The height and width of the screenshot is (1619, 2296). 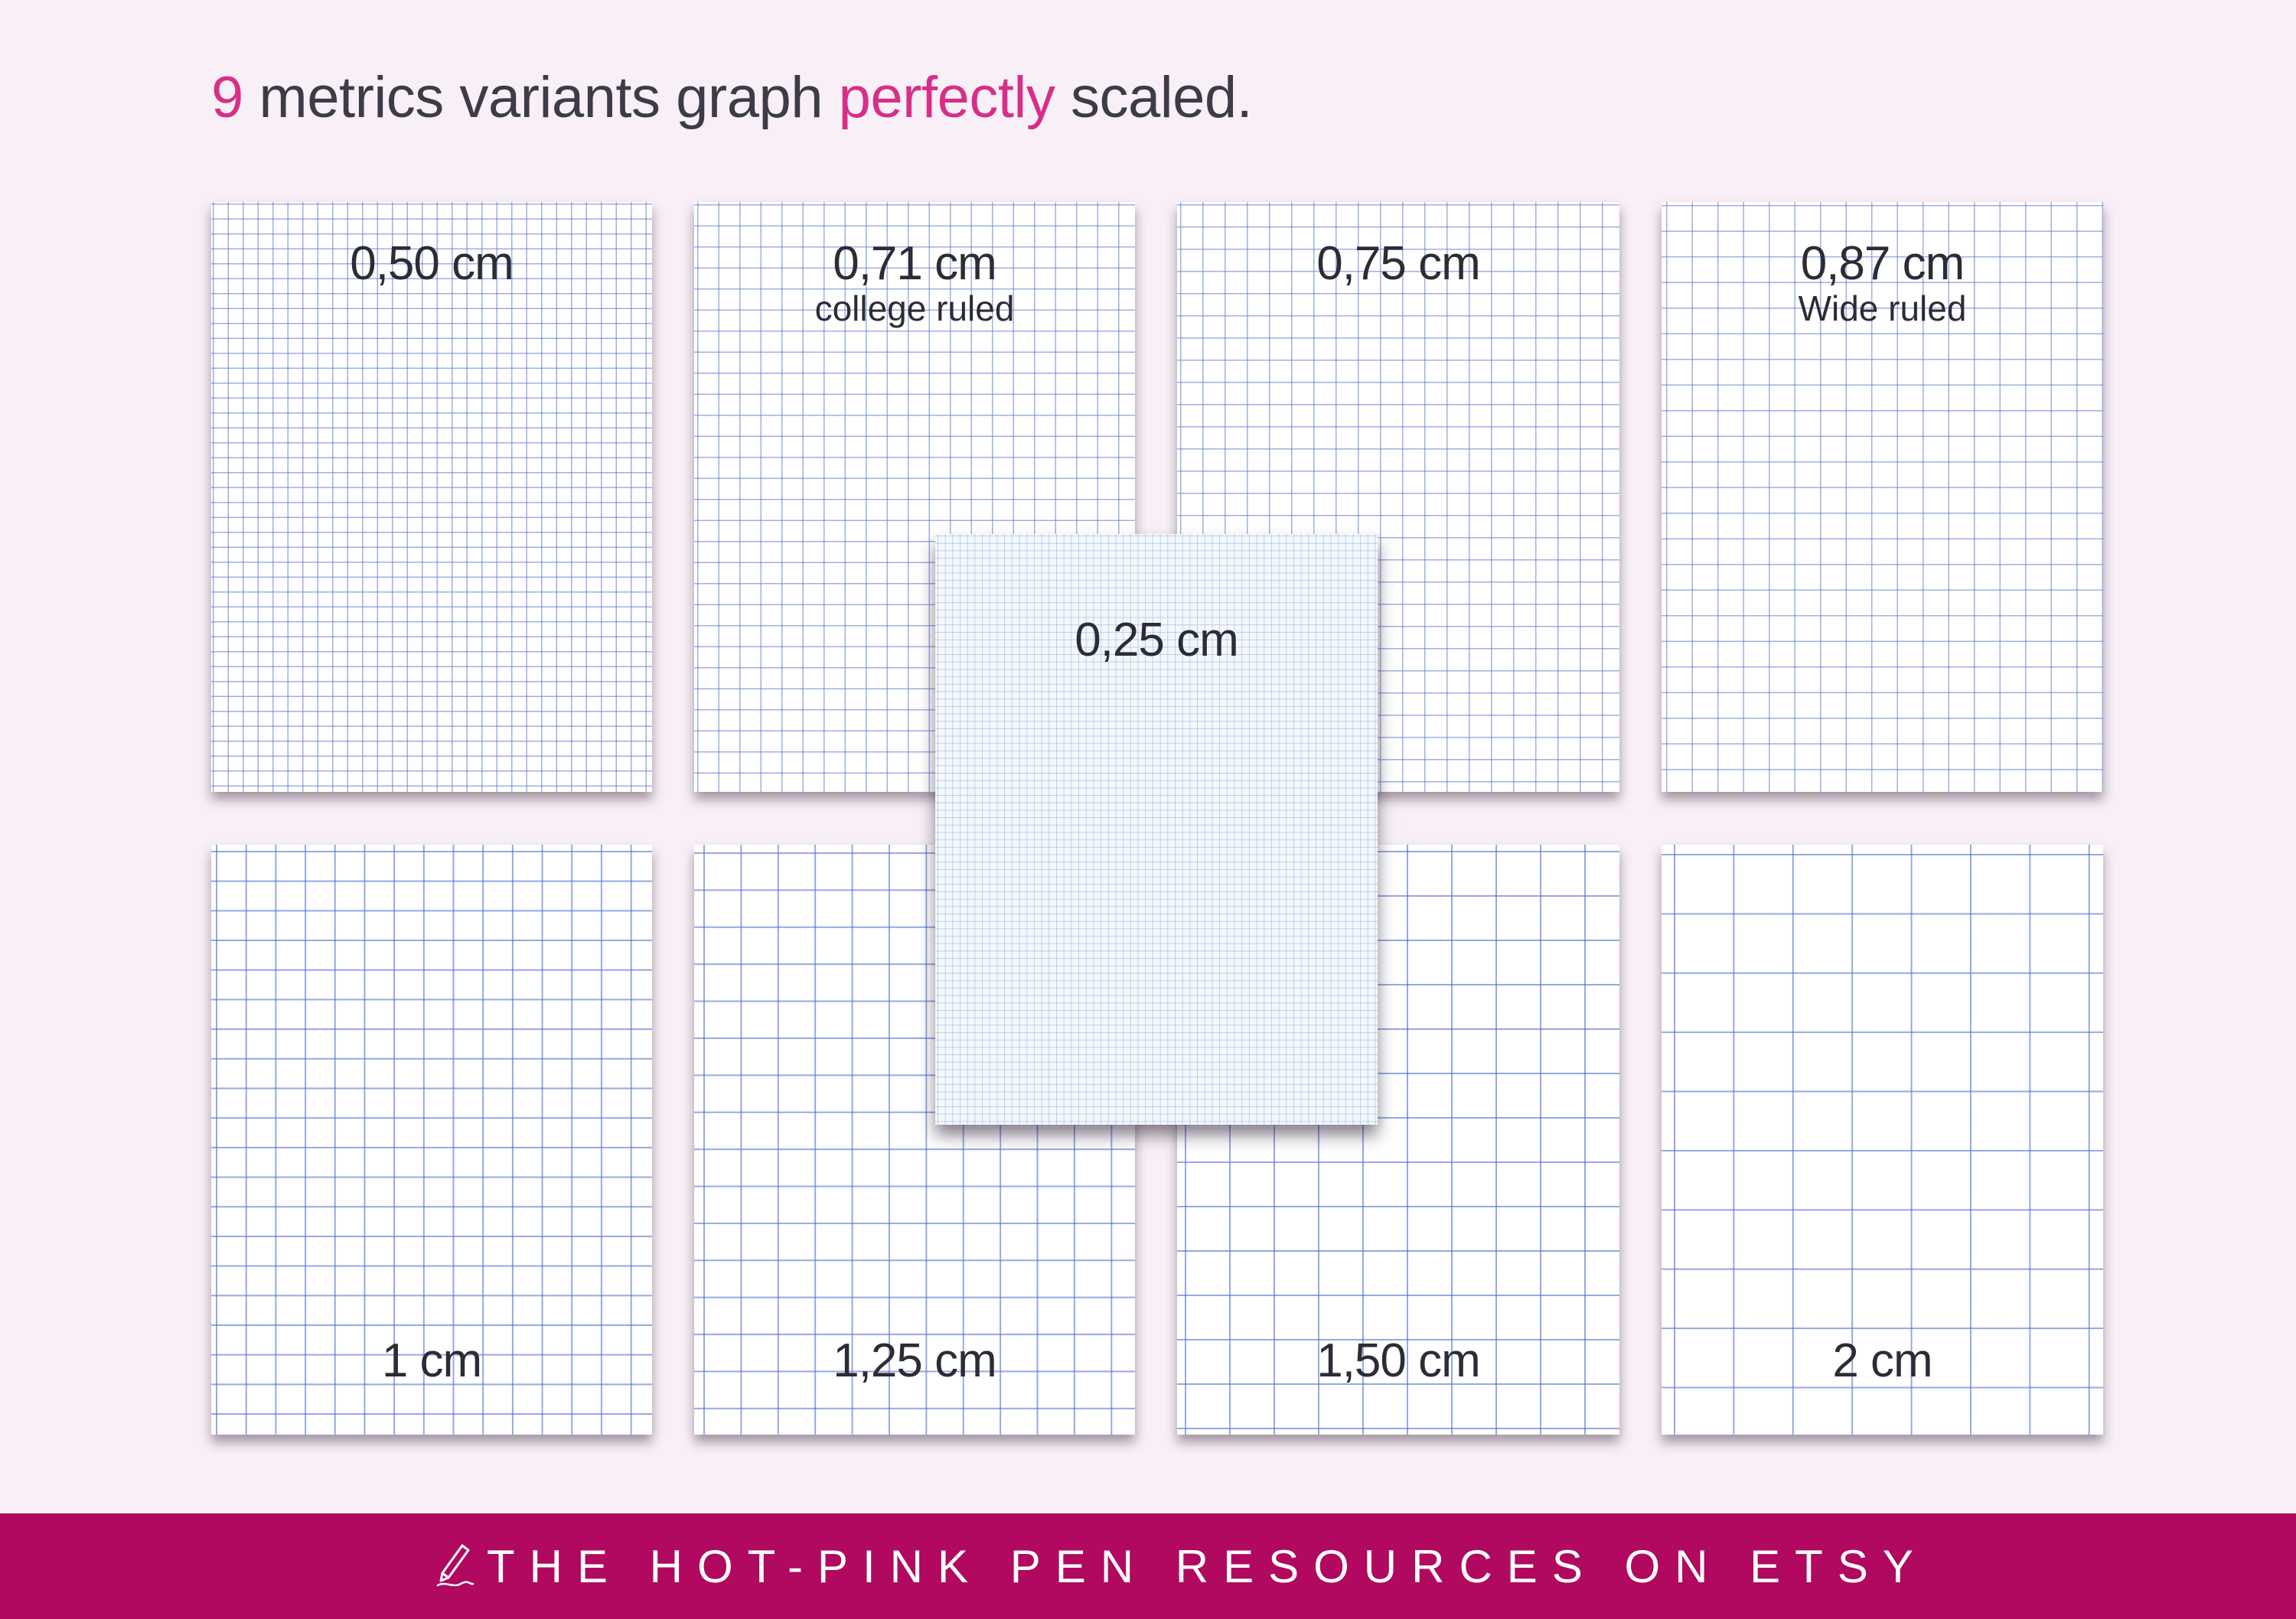 I want to click on sheet-label-100: 1 cm, so click(x=431, y=1361).